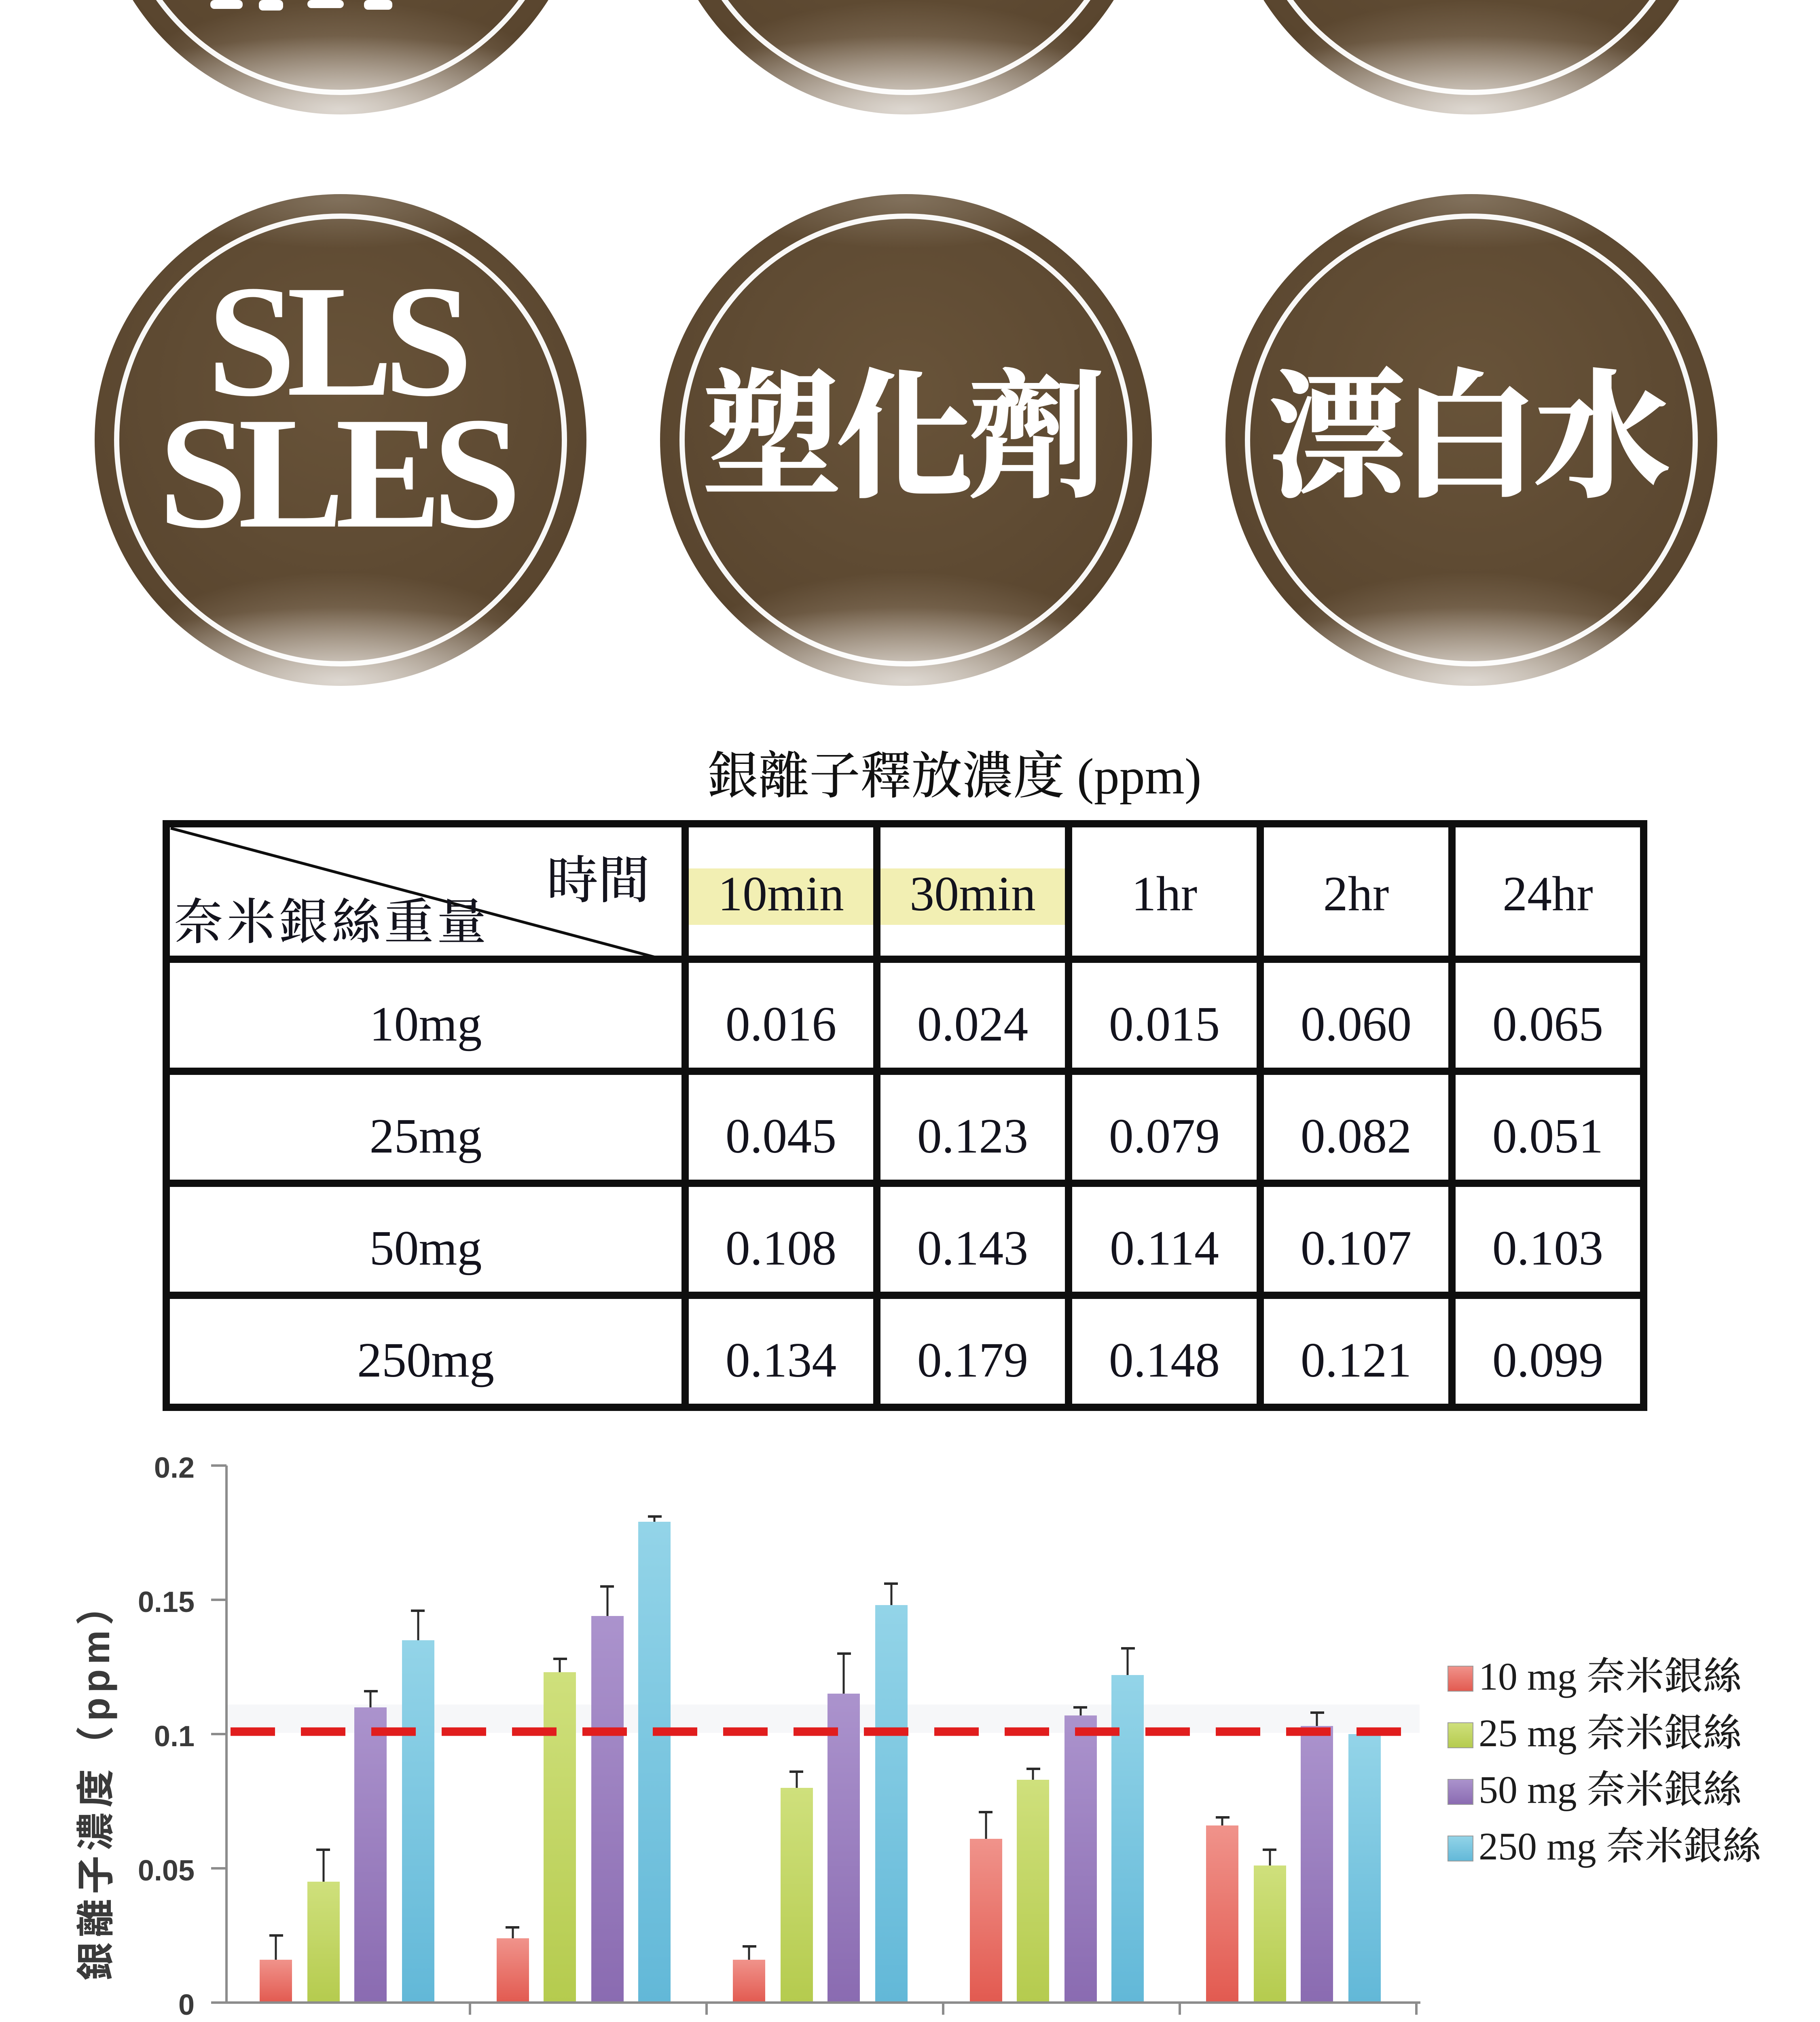 This screenshot has height=2022, width=1820. I want to click on svg-text: 0.15, so click(166, 1602).